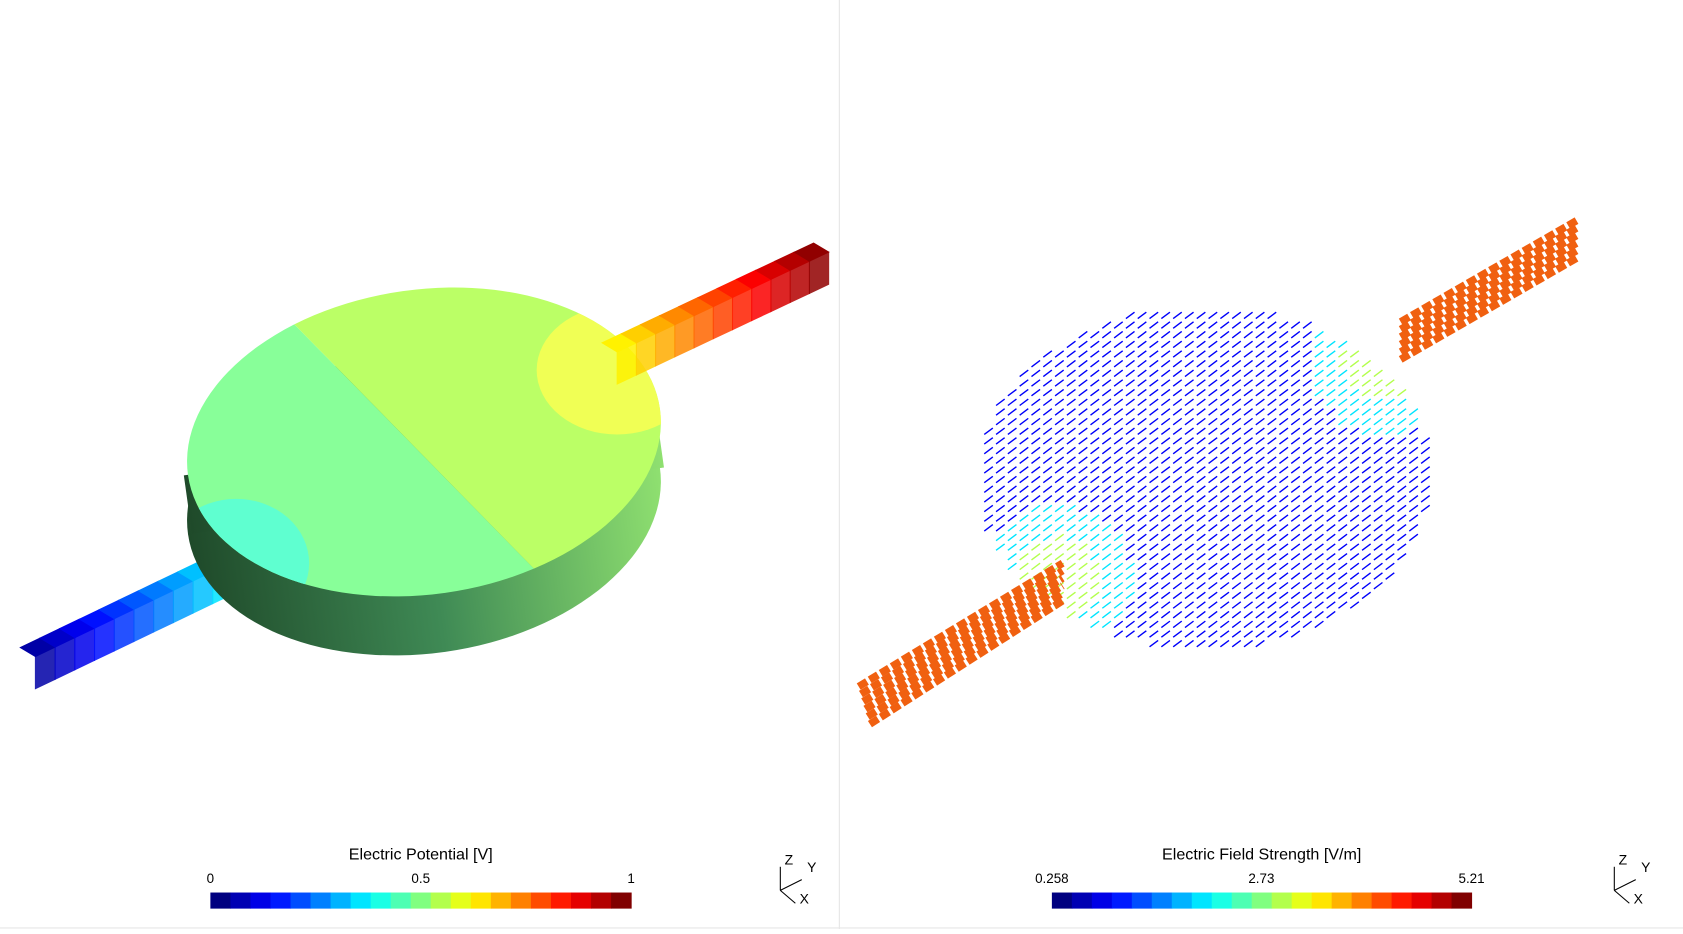 The height and width of the screenshot is (934, 1683). What do you see at coordinates (961, 632) in the screenshot?
I see `field-arrow-bundle` at bounding box center [961, 632].